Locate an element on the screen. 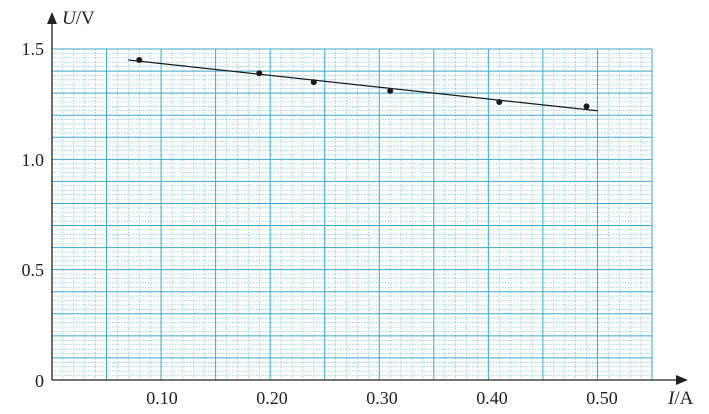 The height and width of the screenshot is (414, 709). y-tick-label: 1.0 is located at coordinates (33, 160).